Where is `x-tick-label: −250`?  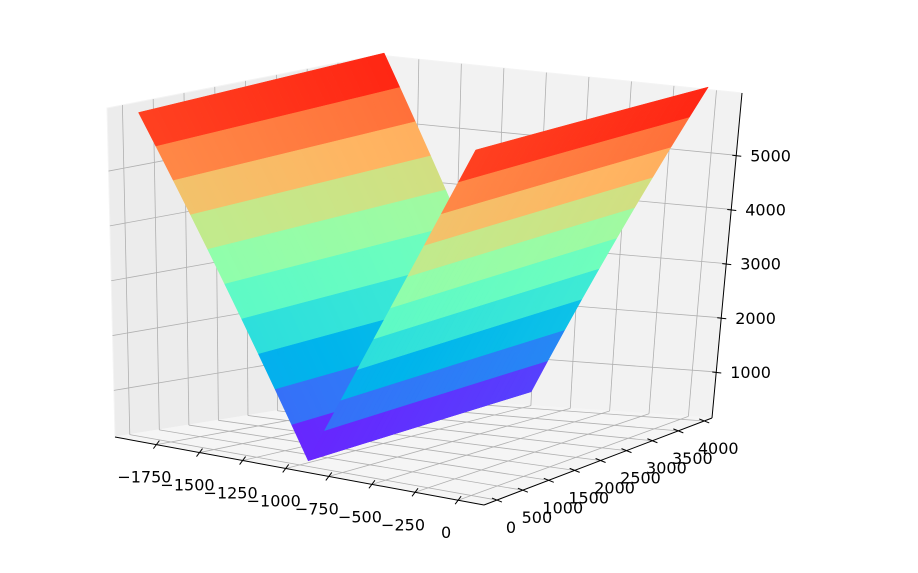 x-tick-label: −250 is located at coordinates (403, 524).